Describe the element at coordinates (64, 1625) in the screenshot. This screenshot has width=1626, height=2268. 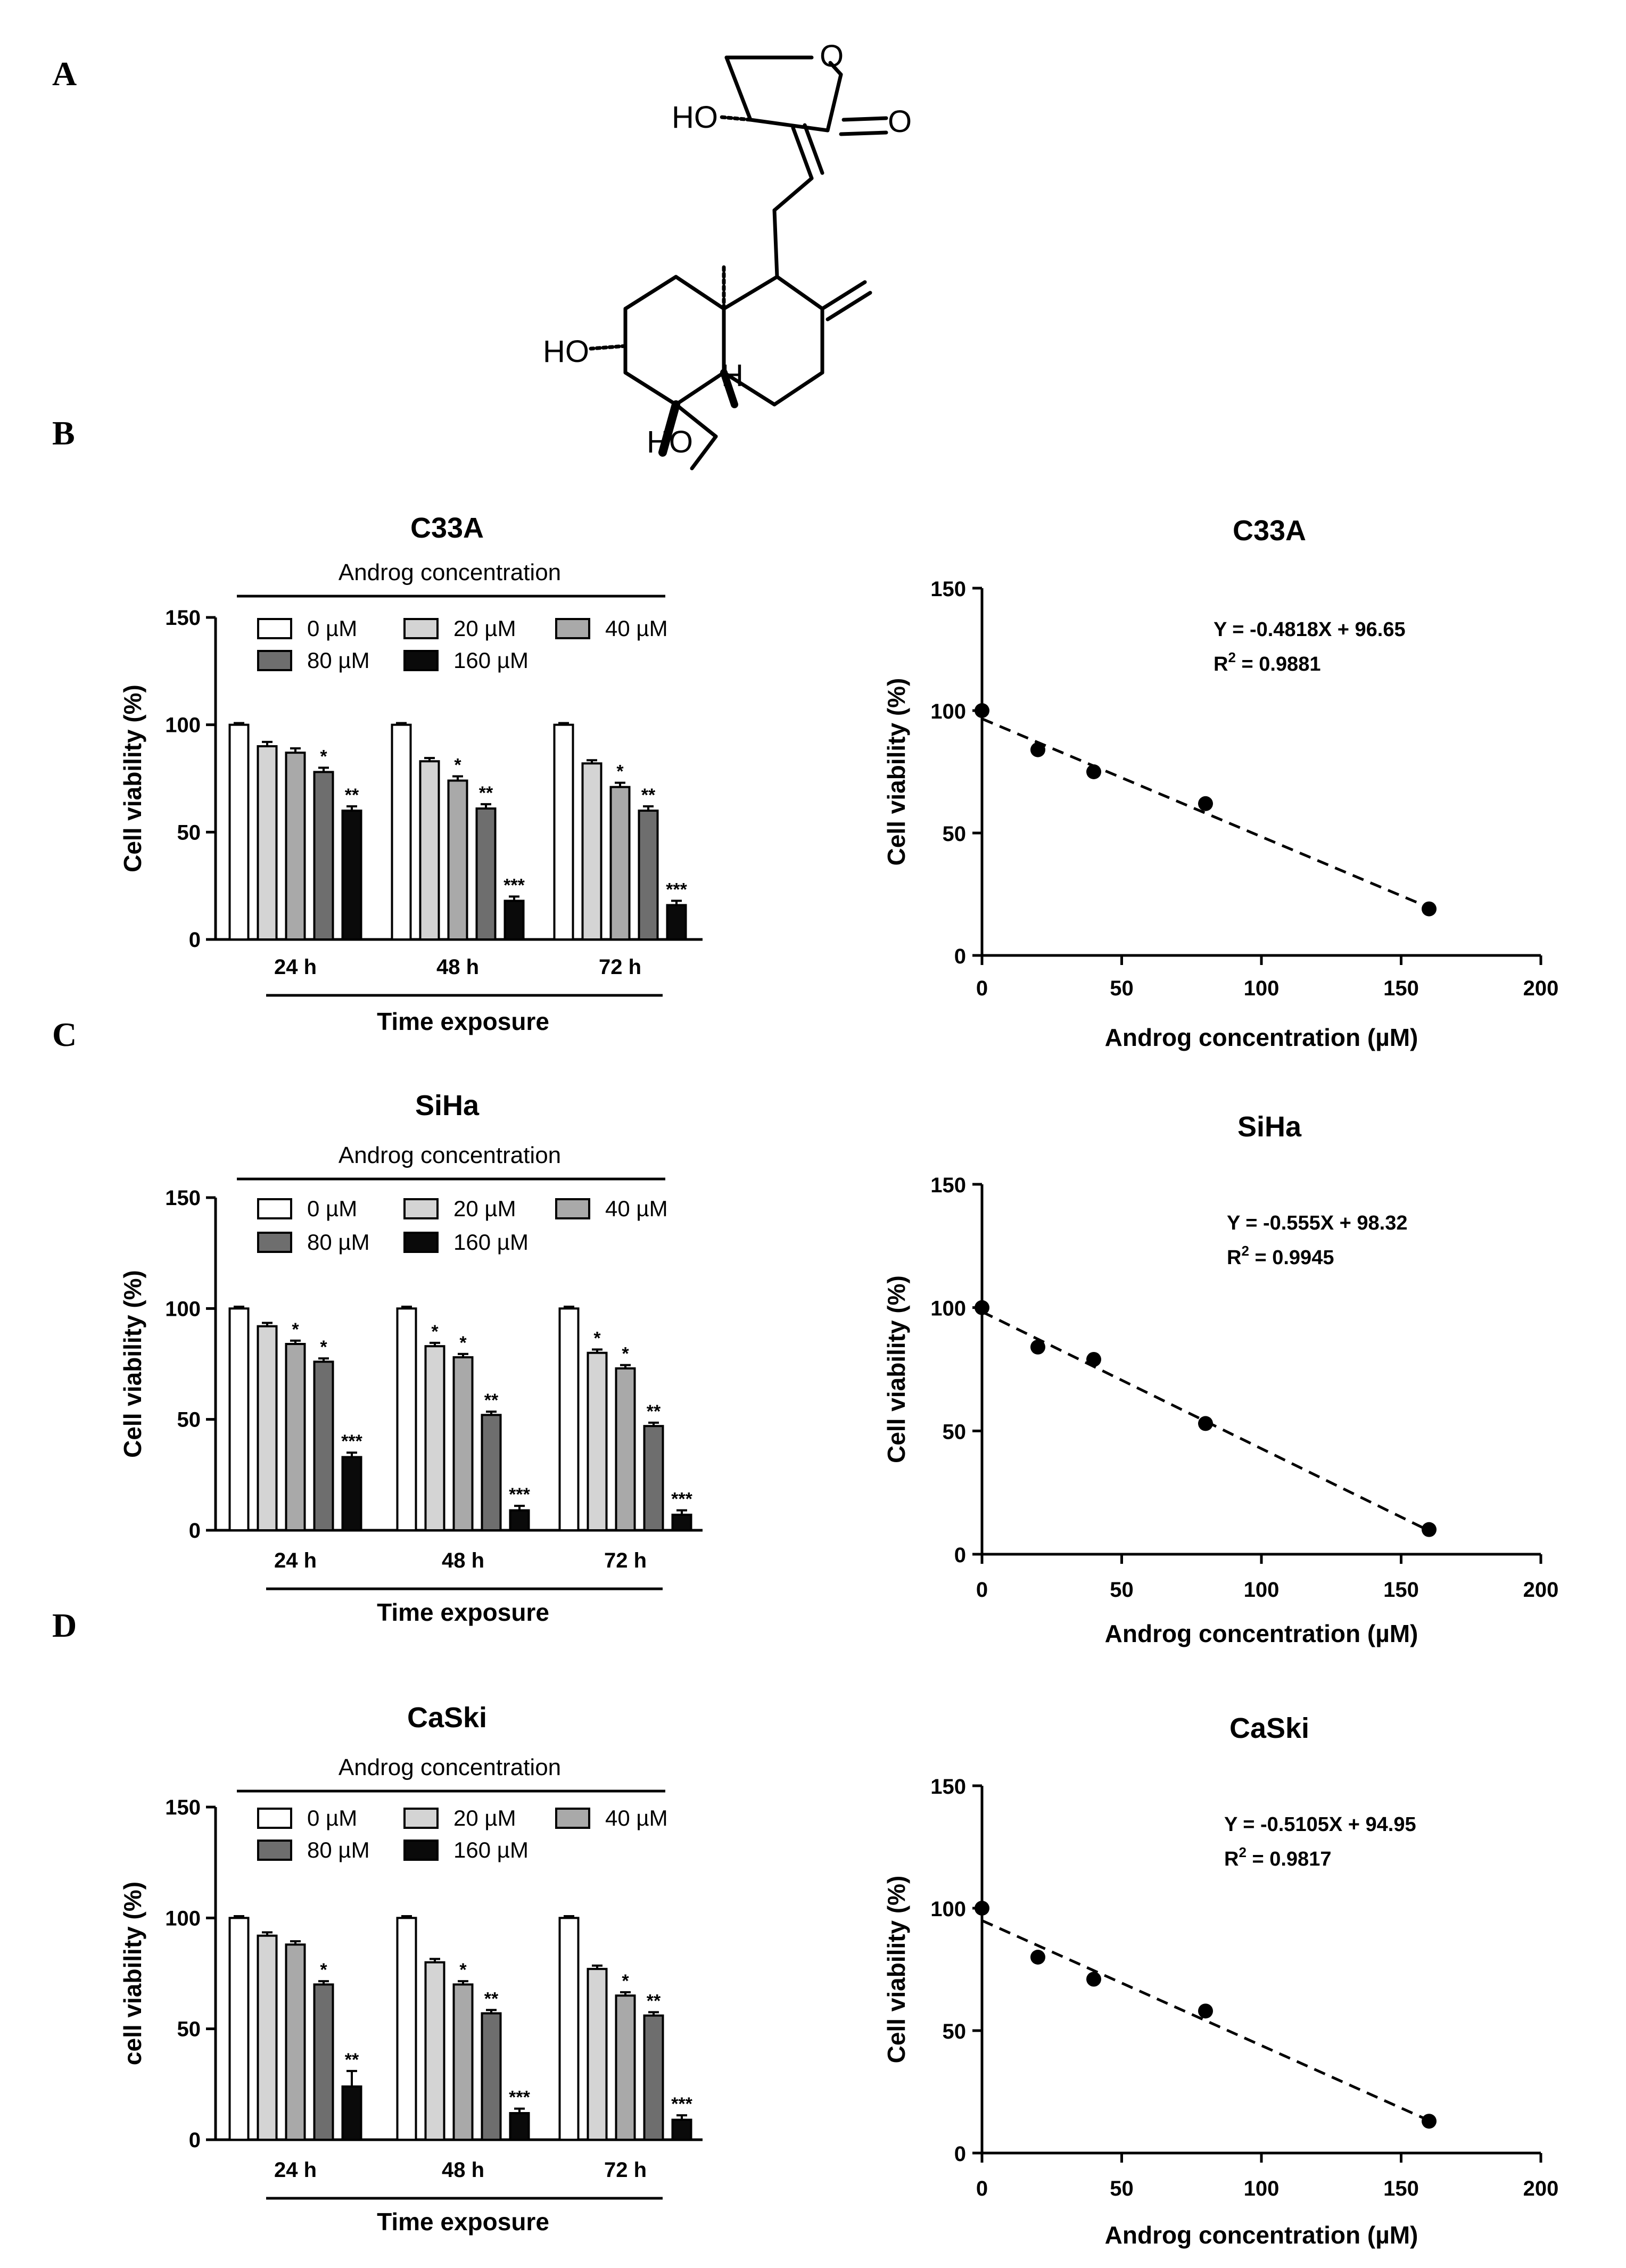
I see `panel-letter-d: D` at that location.